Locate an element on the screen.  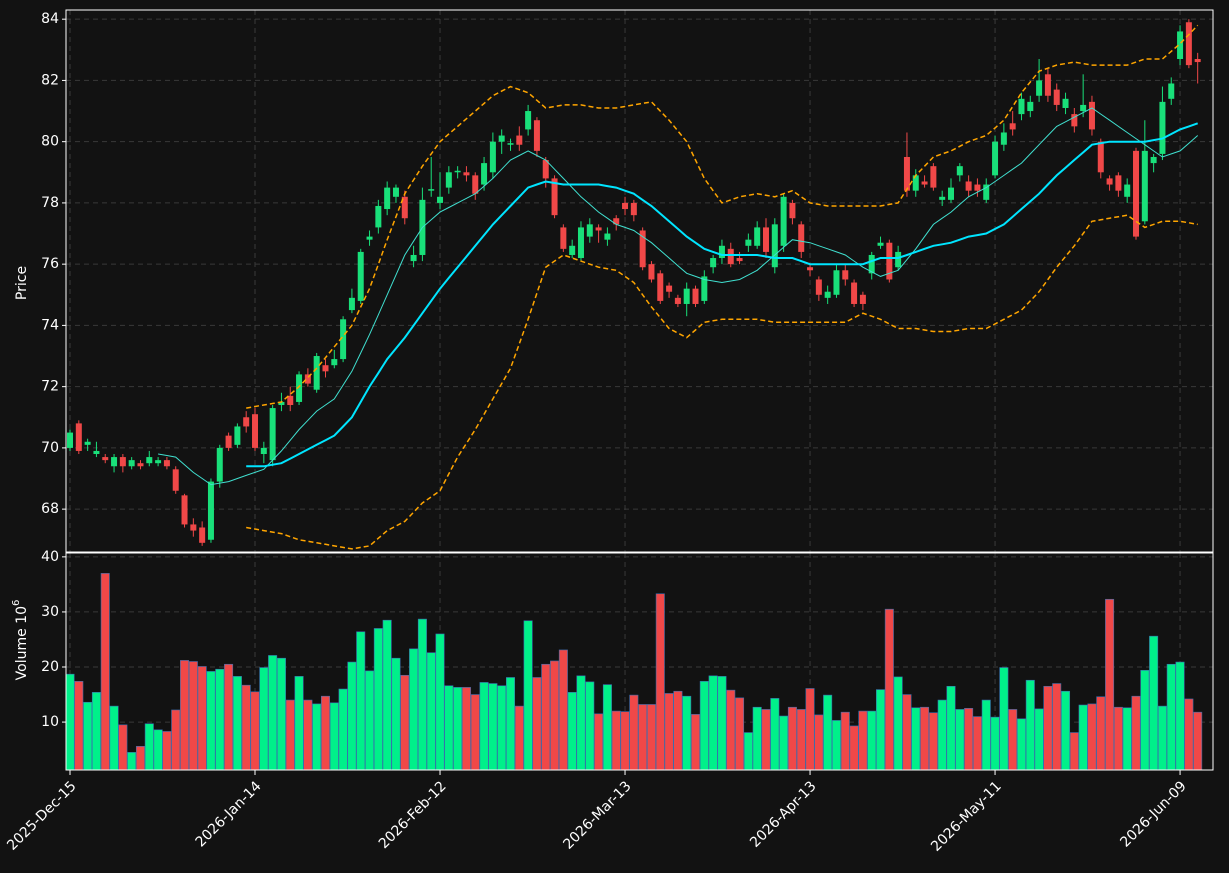
volume-label-exponent: 6 is located at coordinates (16, 603).